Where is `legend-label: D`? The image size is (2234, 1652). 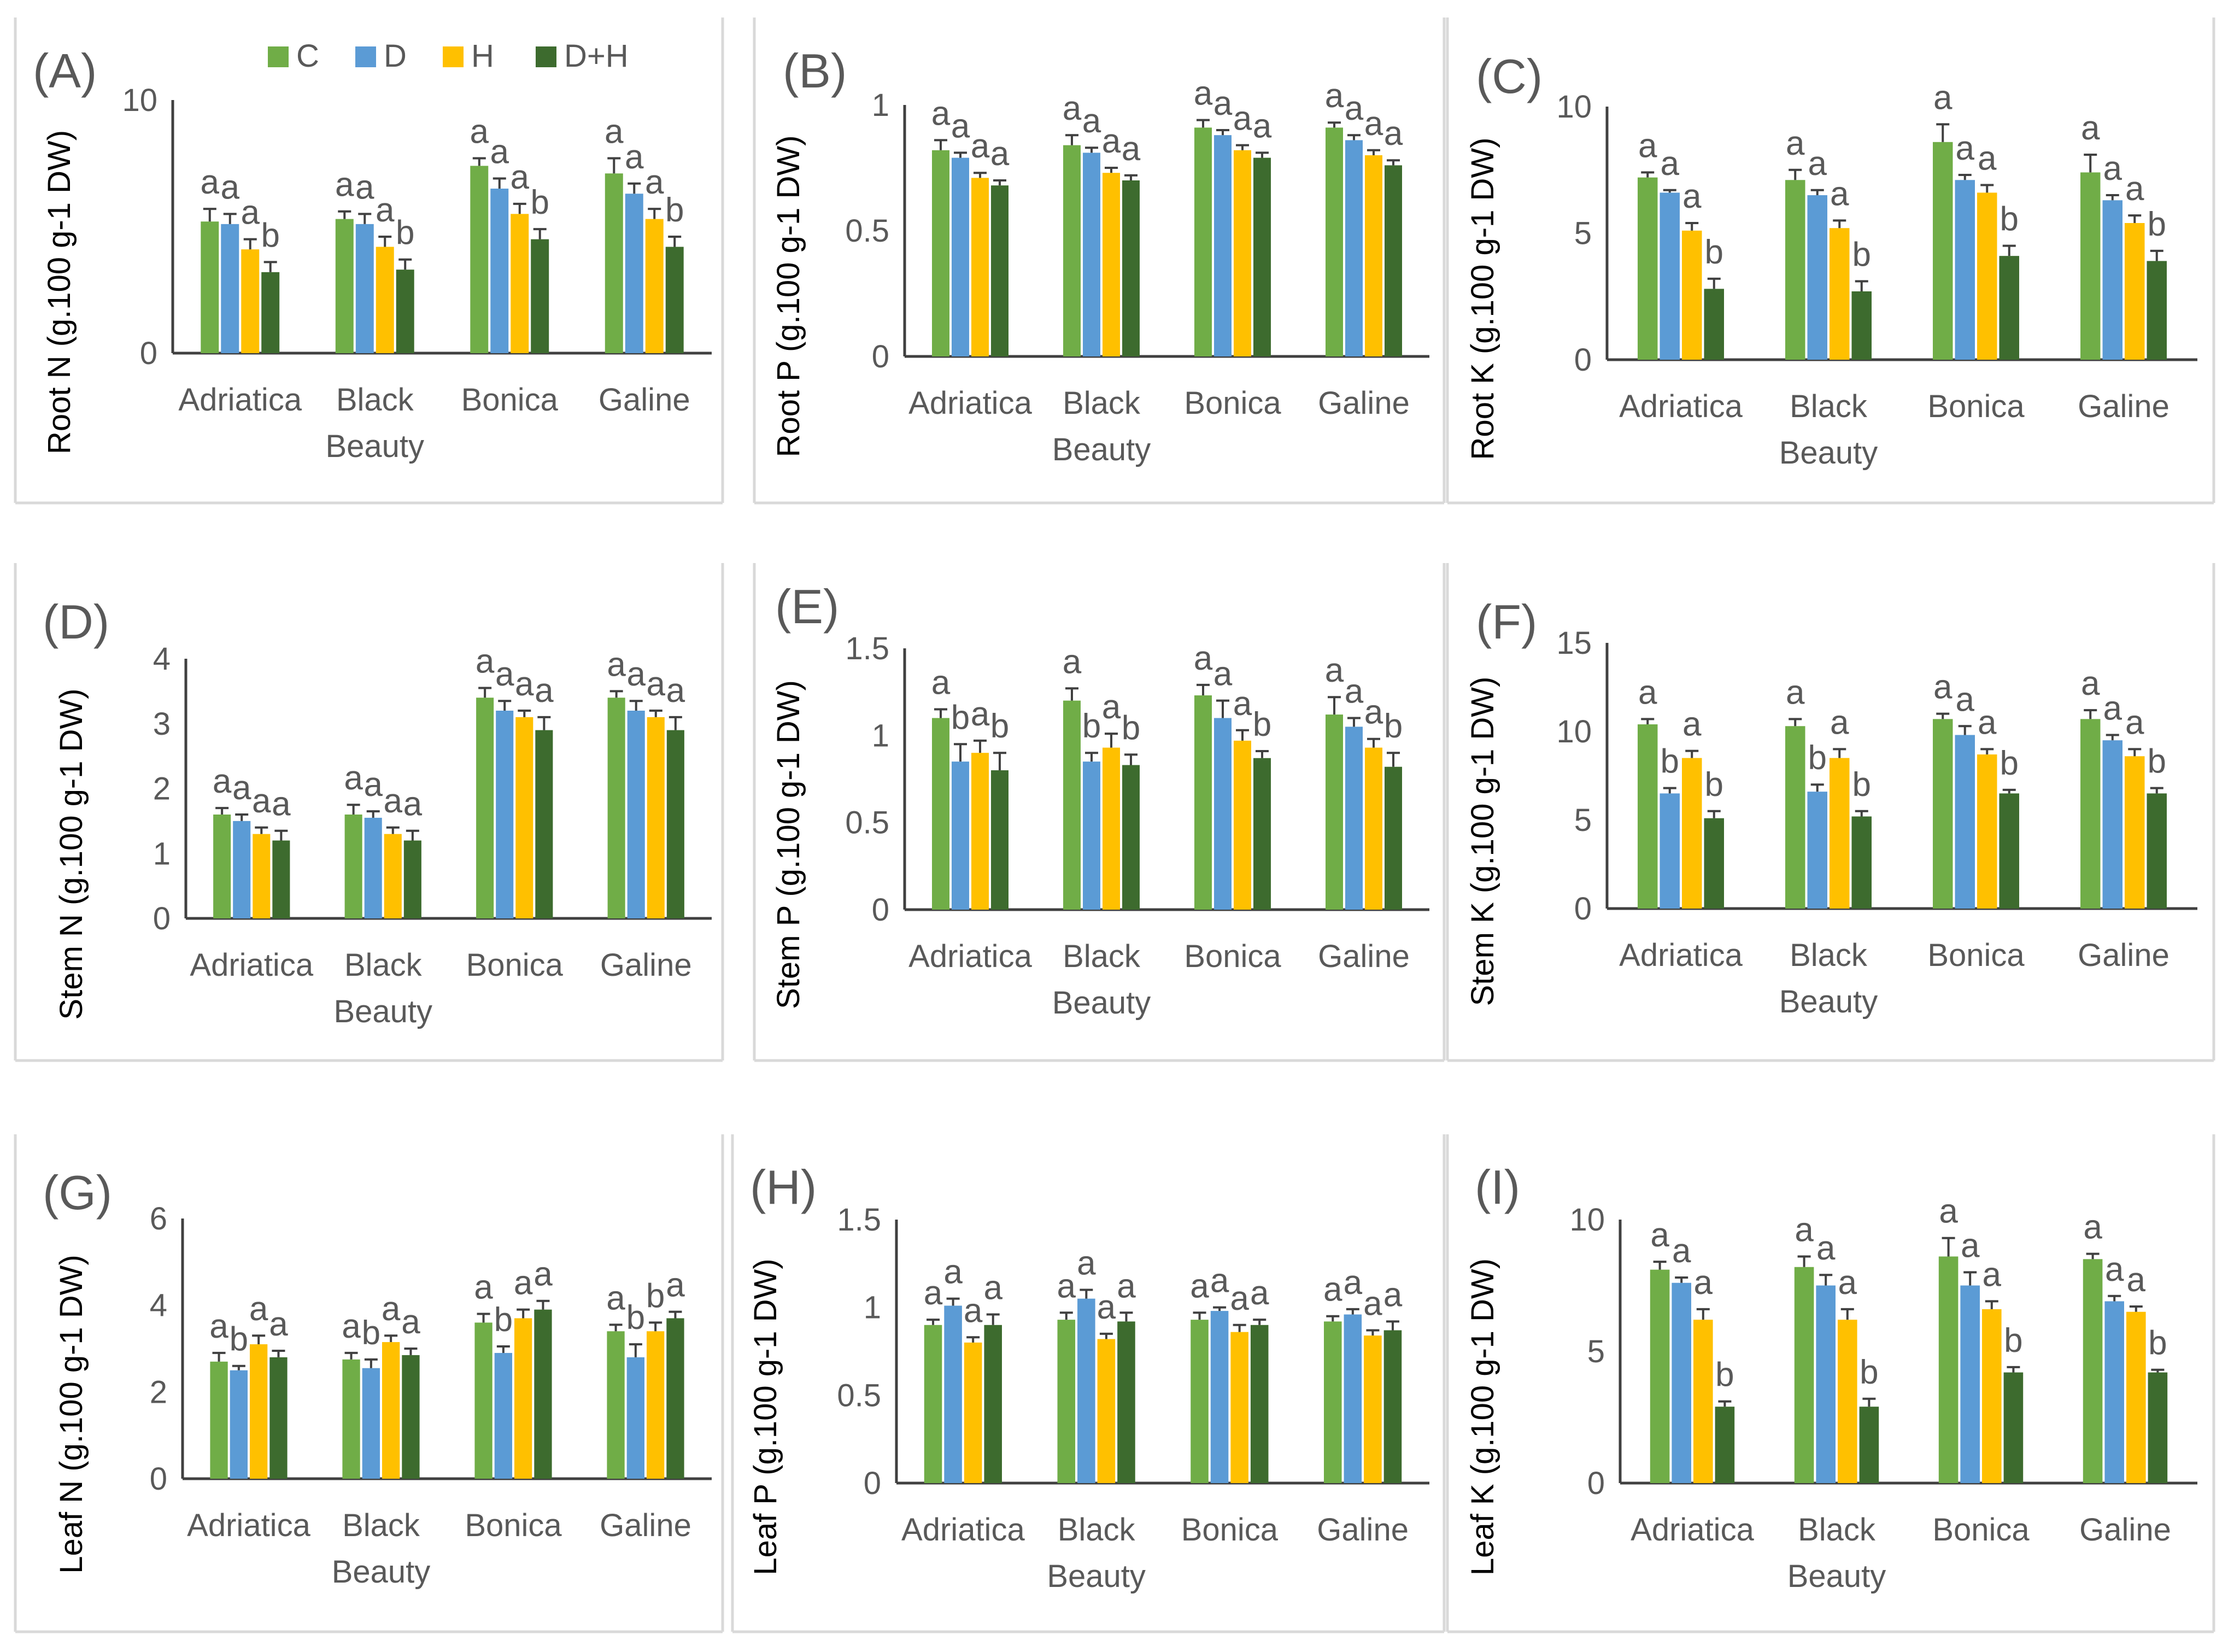 legend-label: D is located at coordinates (395, 56).